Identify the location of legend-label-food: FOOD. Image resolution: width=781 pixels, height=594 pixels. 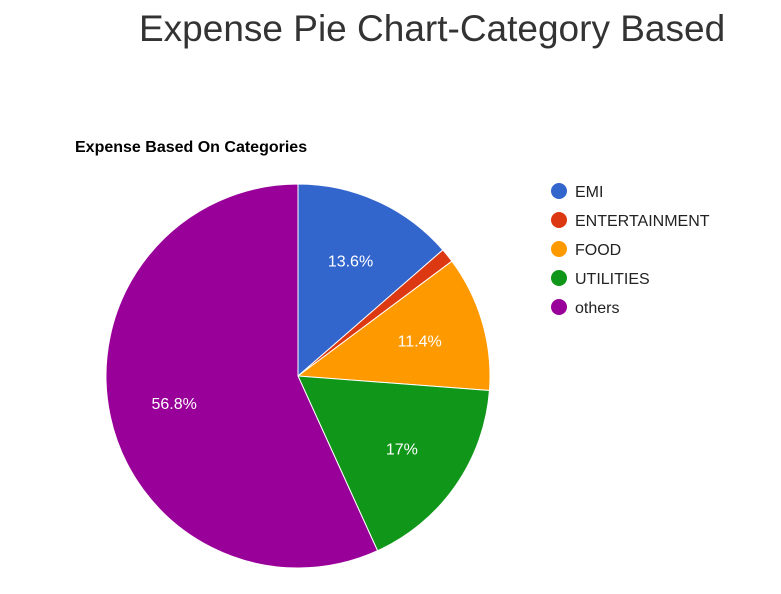
(598, 250).